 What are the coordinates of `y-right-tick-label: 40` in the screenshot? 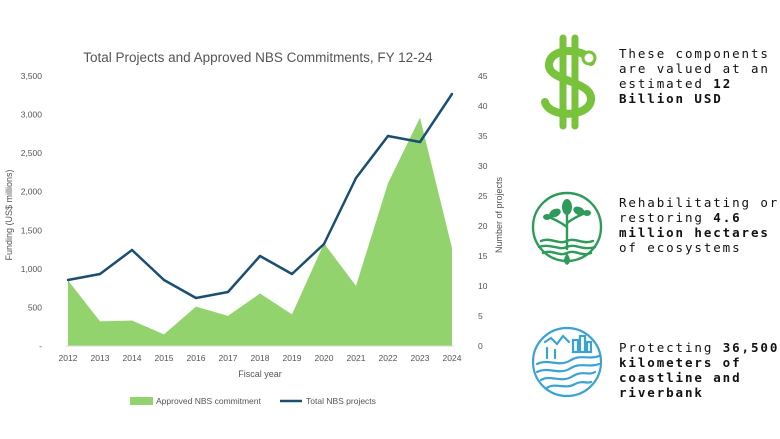 It's located at (483, 106).